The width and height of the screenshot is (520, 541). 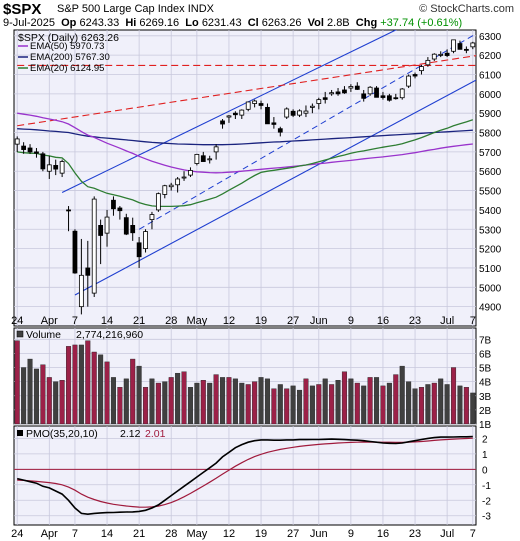 What do you see at coordinates (245, 143) in the screenshot?
I see `ema50-line` at bounding box center [245, 143].